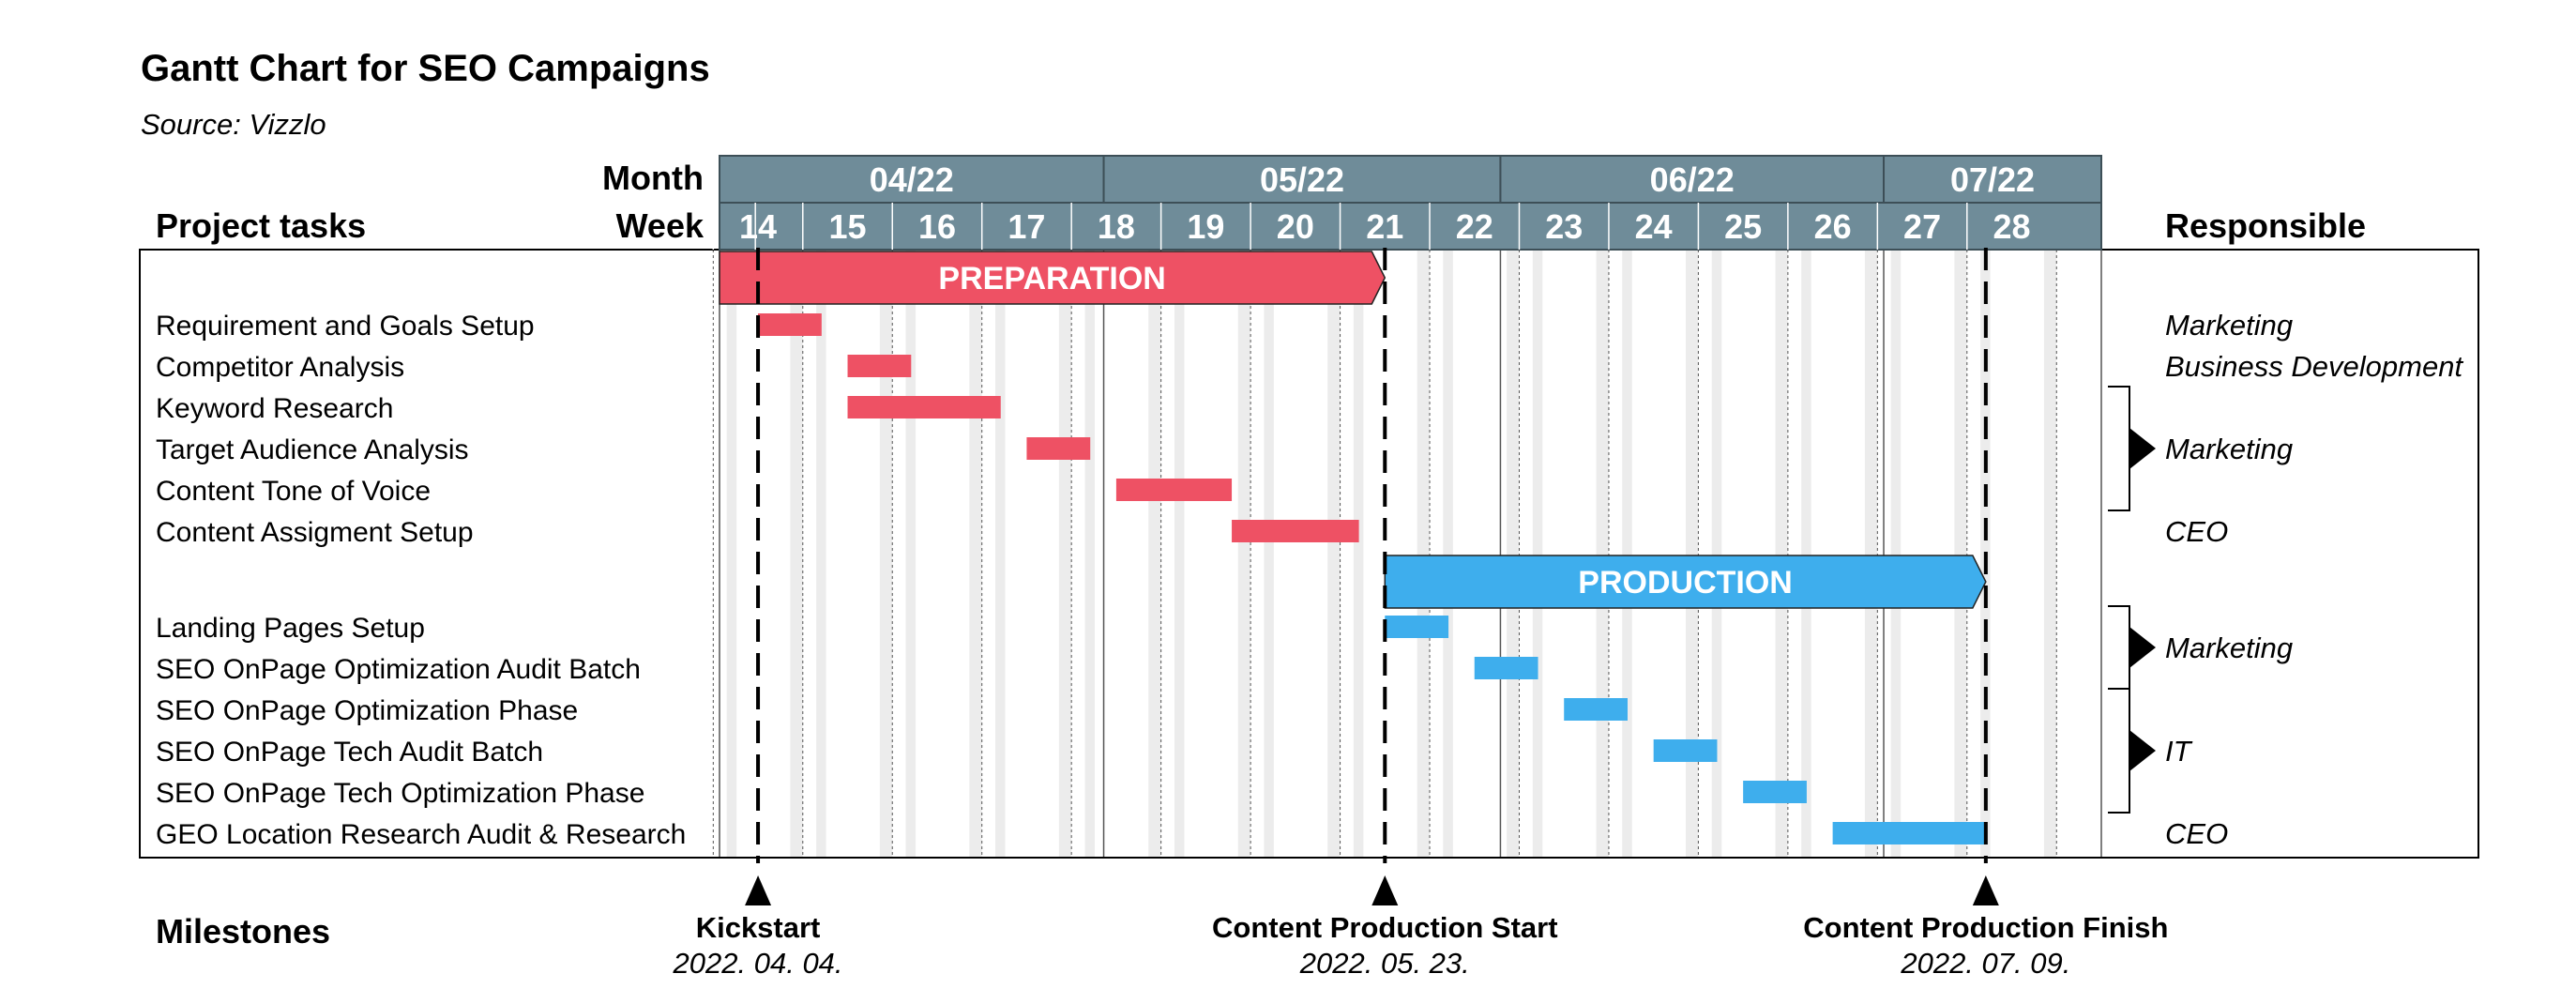 The image size is (2576, 1004). I want to click on milestone-name: Kickstart, so click(758, 927).